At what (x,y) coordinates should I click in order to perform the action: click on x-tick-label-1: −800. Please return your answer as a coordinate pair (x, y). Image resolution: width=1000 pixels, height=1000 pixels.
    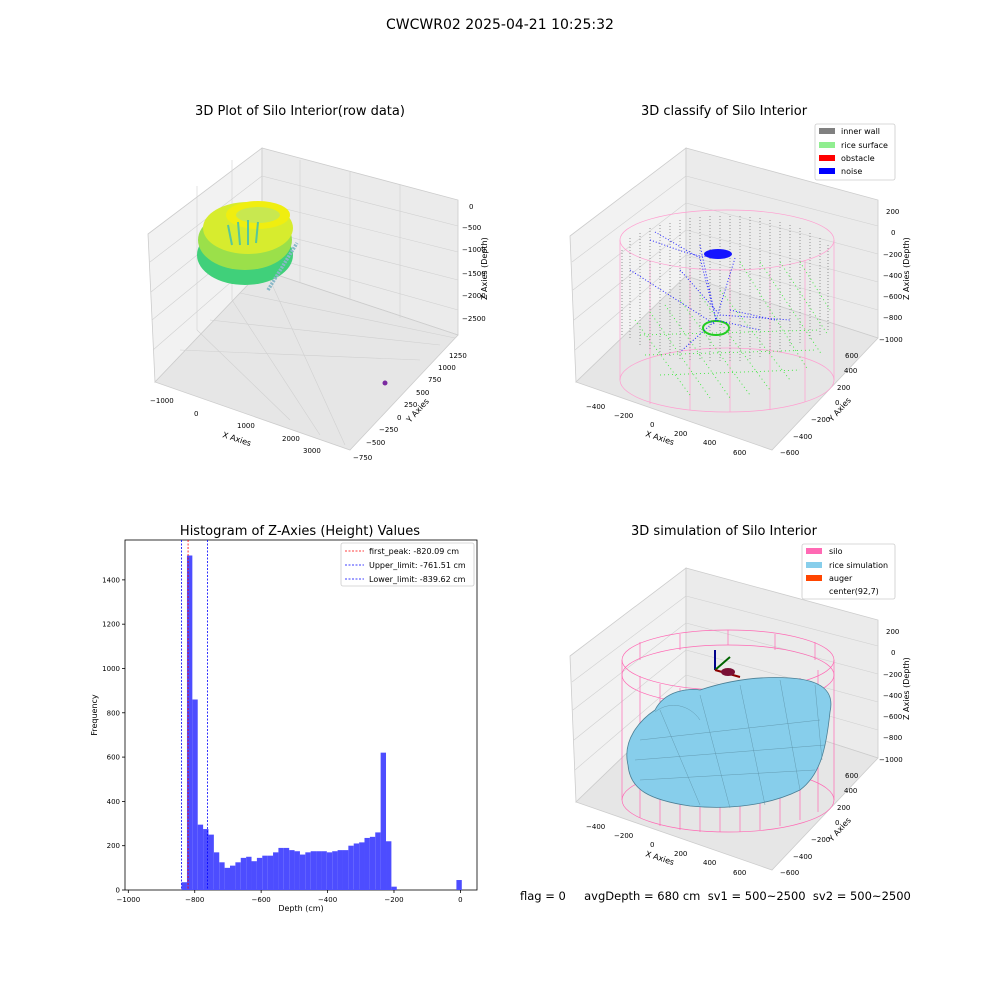
    Looking at the image, I should click on (194, 900).